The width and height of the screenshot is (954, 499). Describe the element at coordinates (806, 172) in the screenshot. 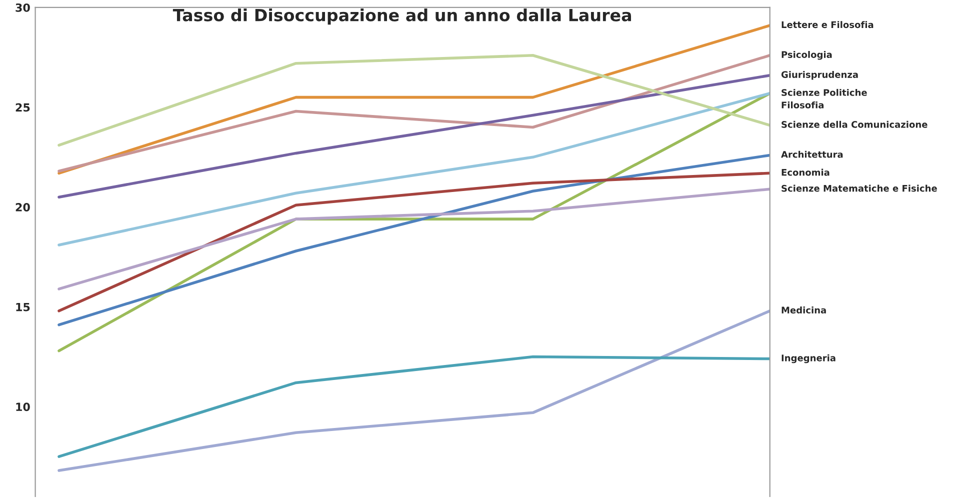

I see `series-label: Economia` at that location.